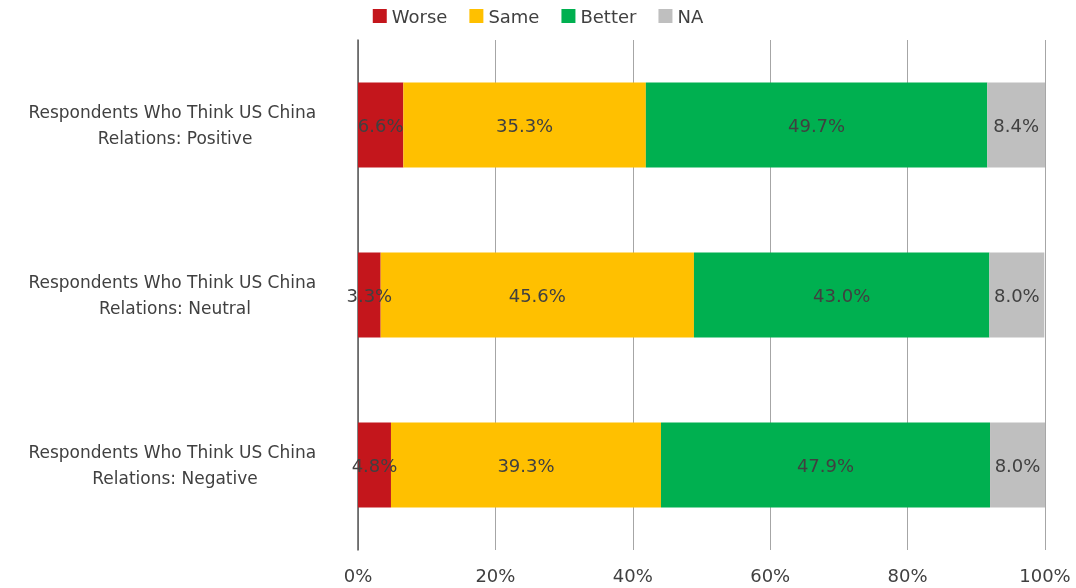  Describe the element at coordinates (690, 16) in the screenshot. I see `legend-label: NA` at that location.